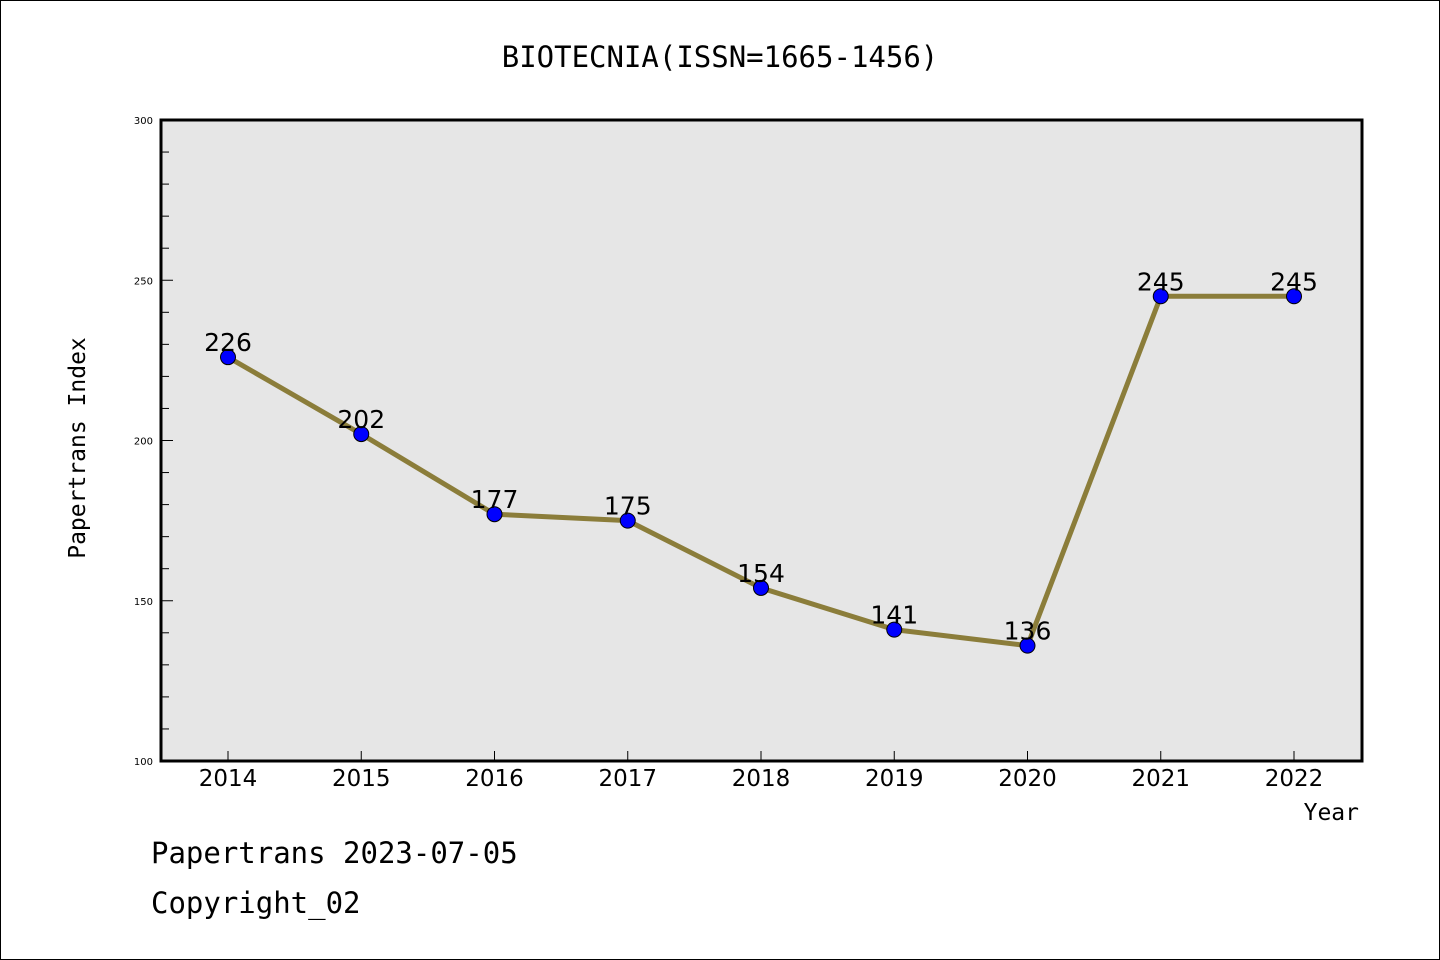 This screenshot has height=960, width=1440. Describe the element at coordinates (495, 499) in the screenshot. I see `data-label: 177` at that location.